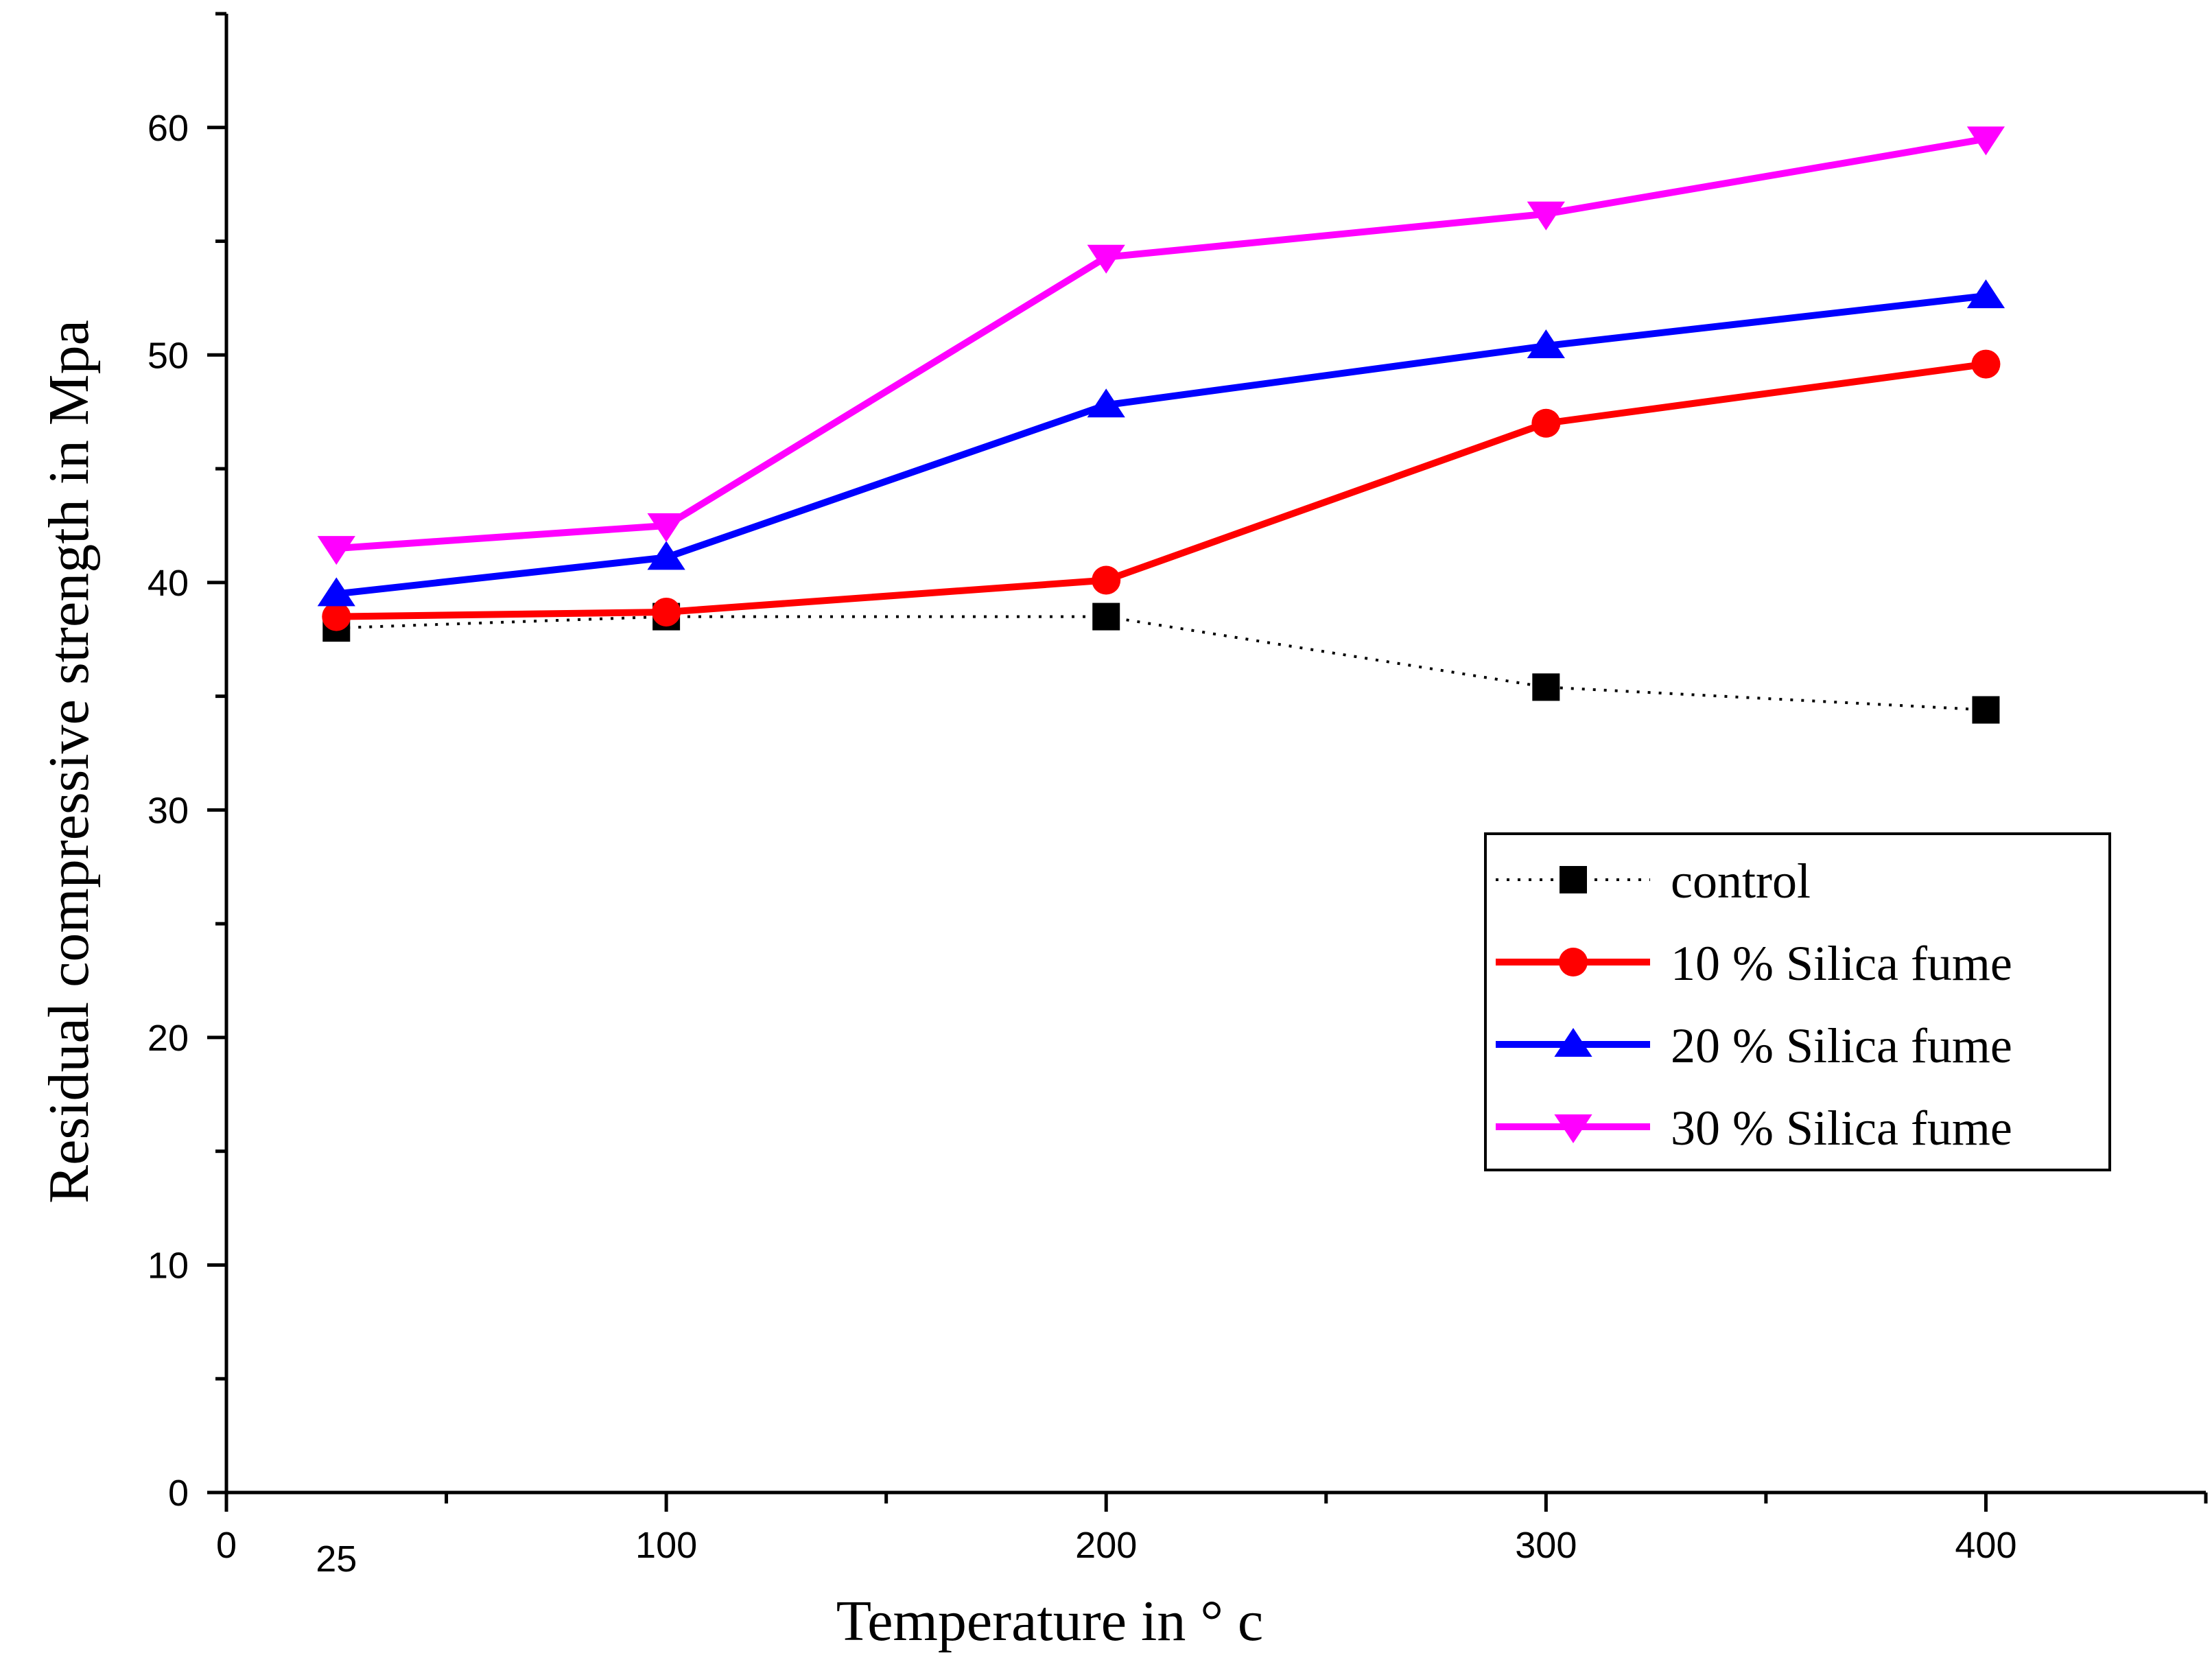  Describe the element at coordinates (1546, 1545) in the screenshot. I see `x-tick-label: 300` at that location.